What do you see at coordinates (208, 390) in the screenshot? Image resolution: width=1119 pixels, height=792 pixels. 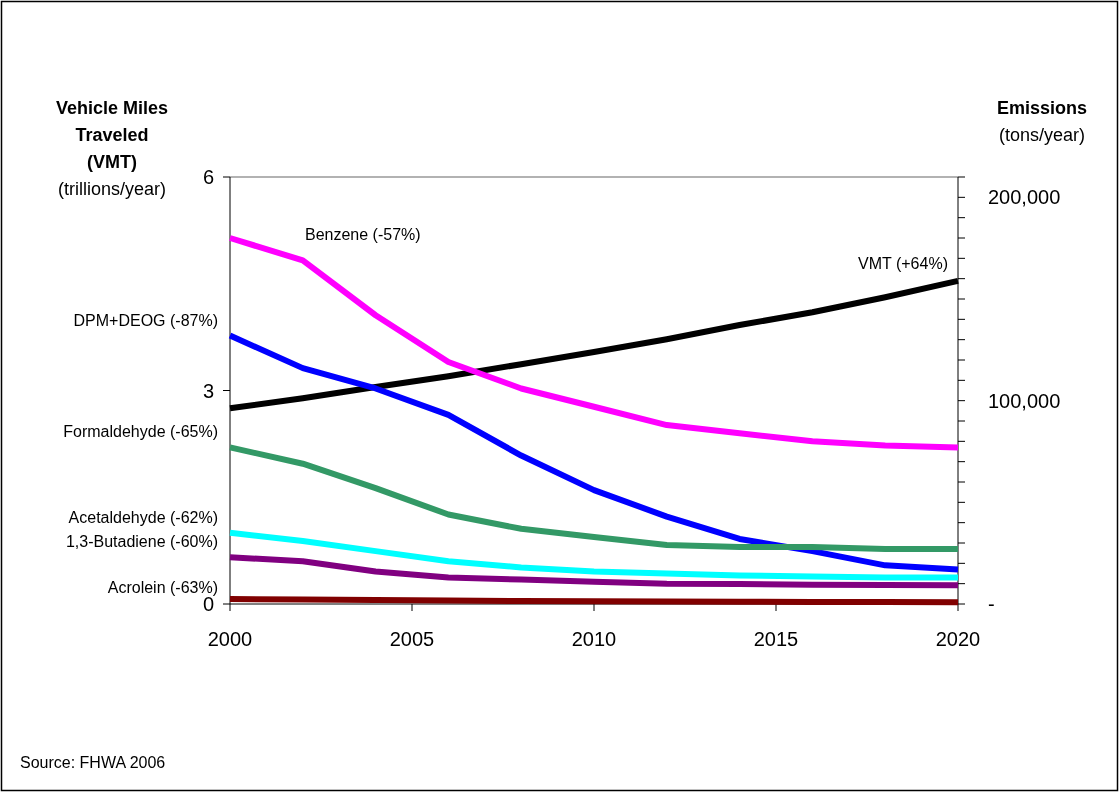 I see `y-tick-label: 3` at bounding box center [208, 390].